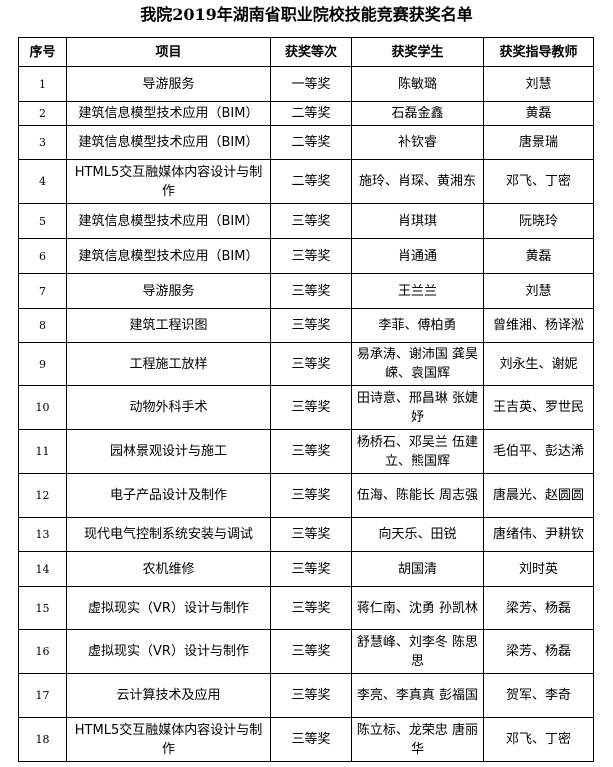 This screenshot has width=613, height=767. I want to click on table-row: 10 动物外科手术 三等奖 田诗意、邢昌琳 张婕妤 王吉英、罗世民, so click(306, 407).